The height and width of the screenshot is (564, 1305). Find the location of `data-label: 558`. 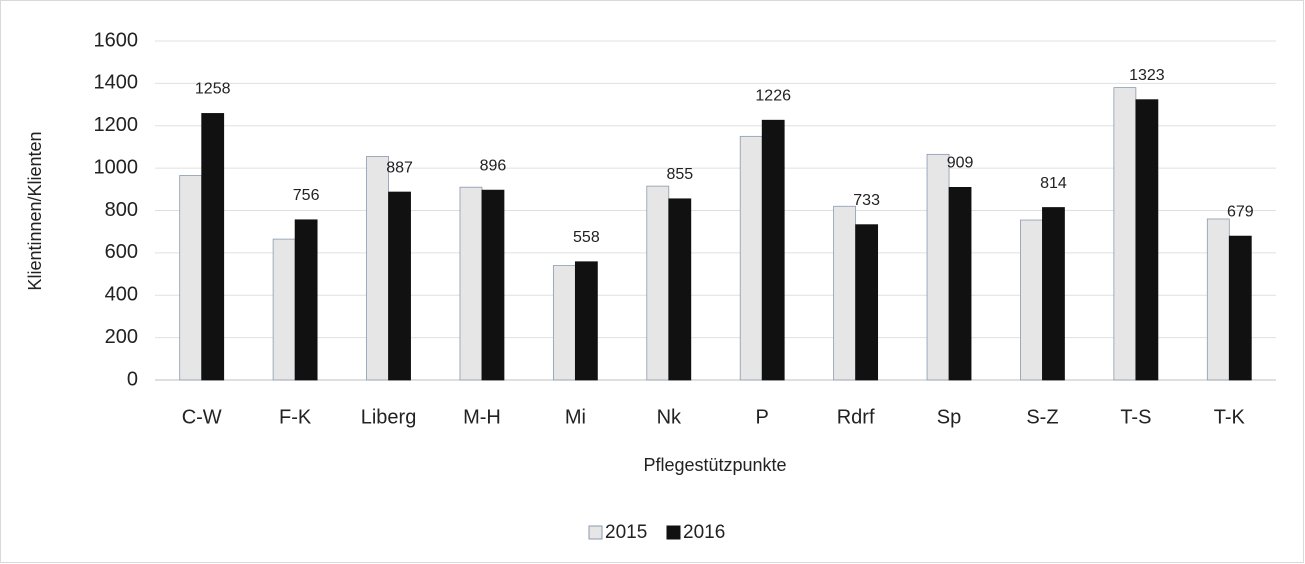

data-label: 558 is located at coordinates (586, 237).